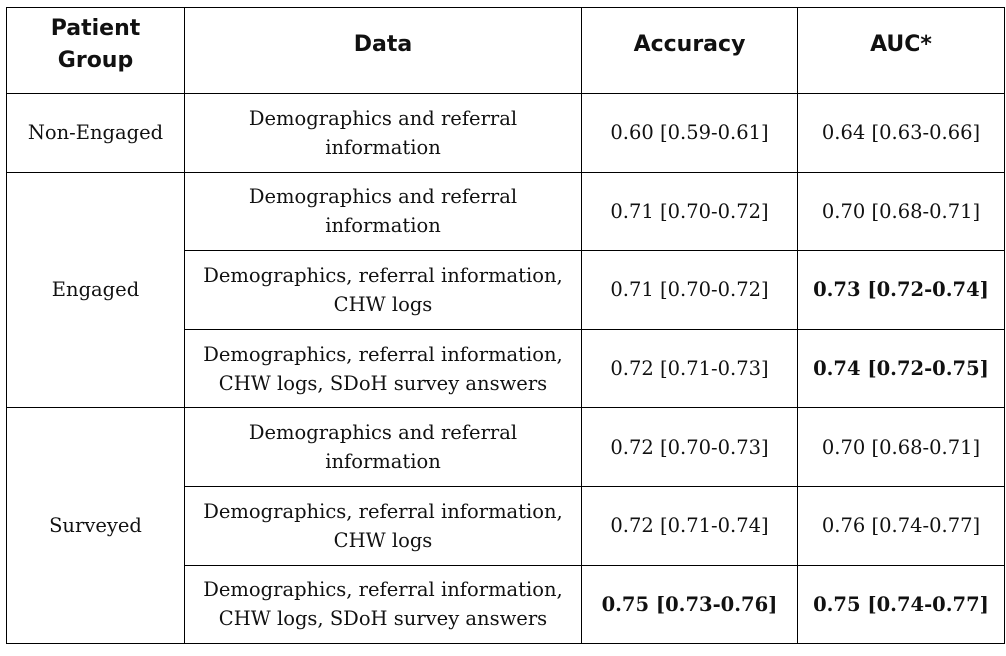  Describe the element at coordinates (689, 525) in the screenshot. I see `accuracy-cell: 0.72 [0.71-0.74]` at that location.